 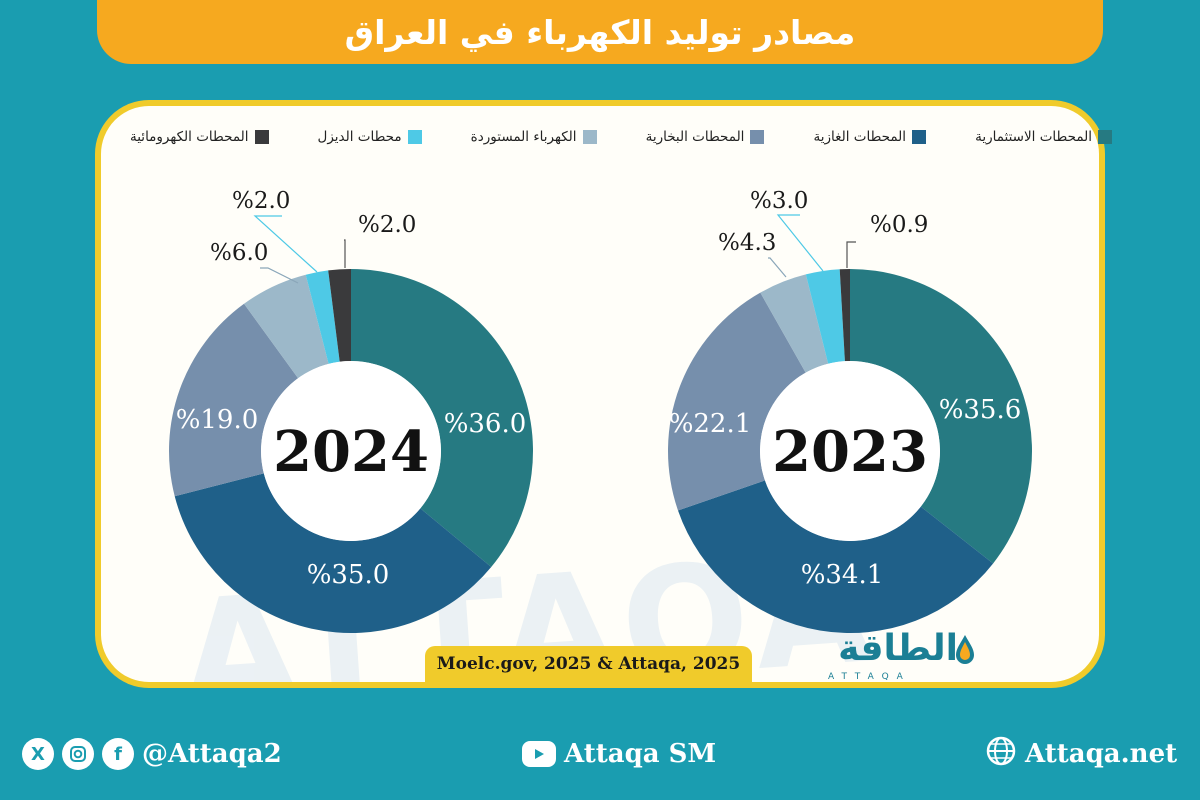 I want to click on footer-social: X f @Attaqa2, so click(x=152, y=754).